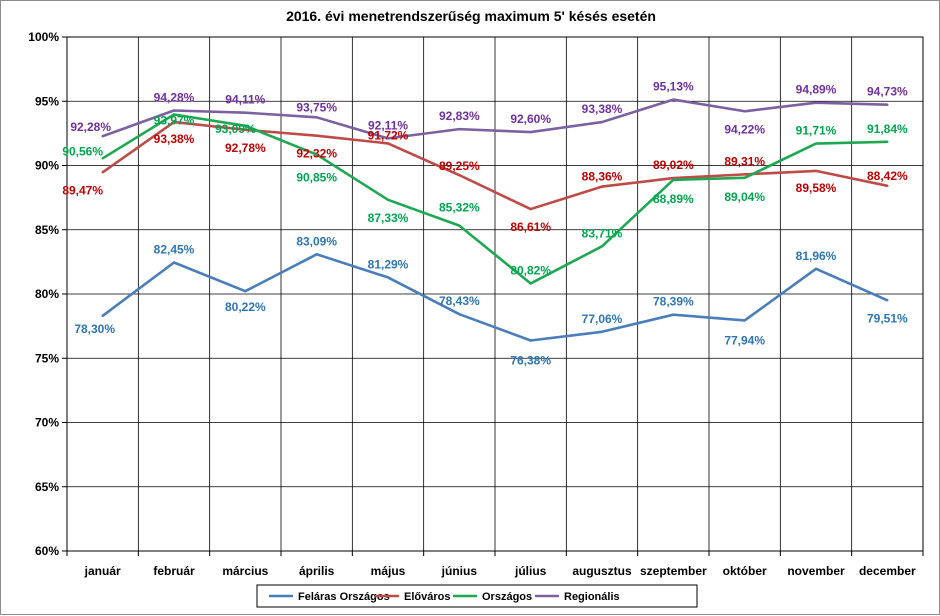  I want to click on y-tick-label: 65%, so click(47, 487).